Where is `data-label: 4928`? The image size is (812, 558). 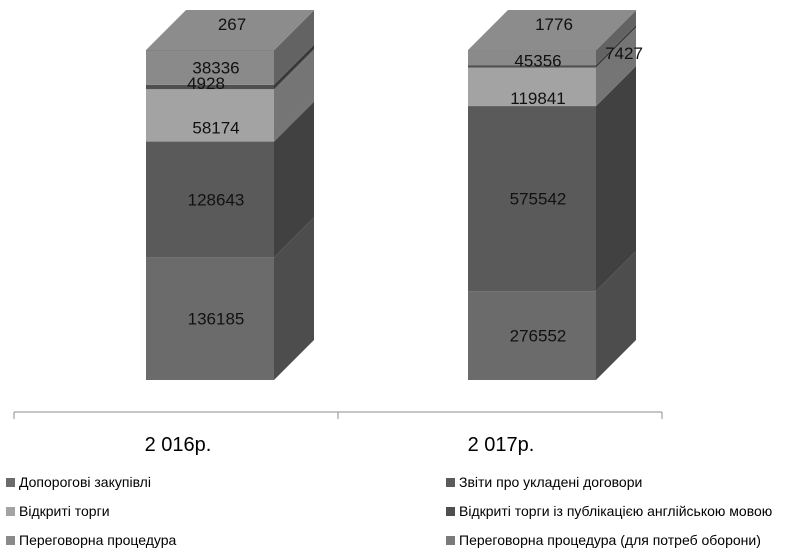
data-label: 4928 is located at coordinates (206, 83).